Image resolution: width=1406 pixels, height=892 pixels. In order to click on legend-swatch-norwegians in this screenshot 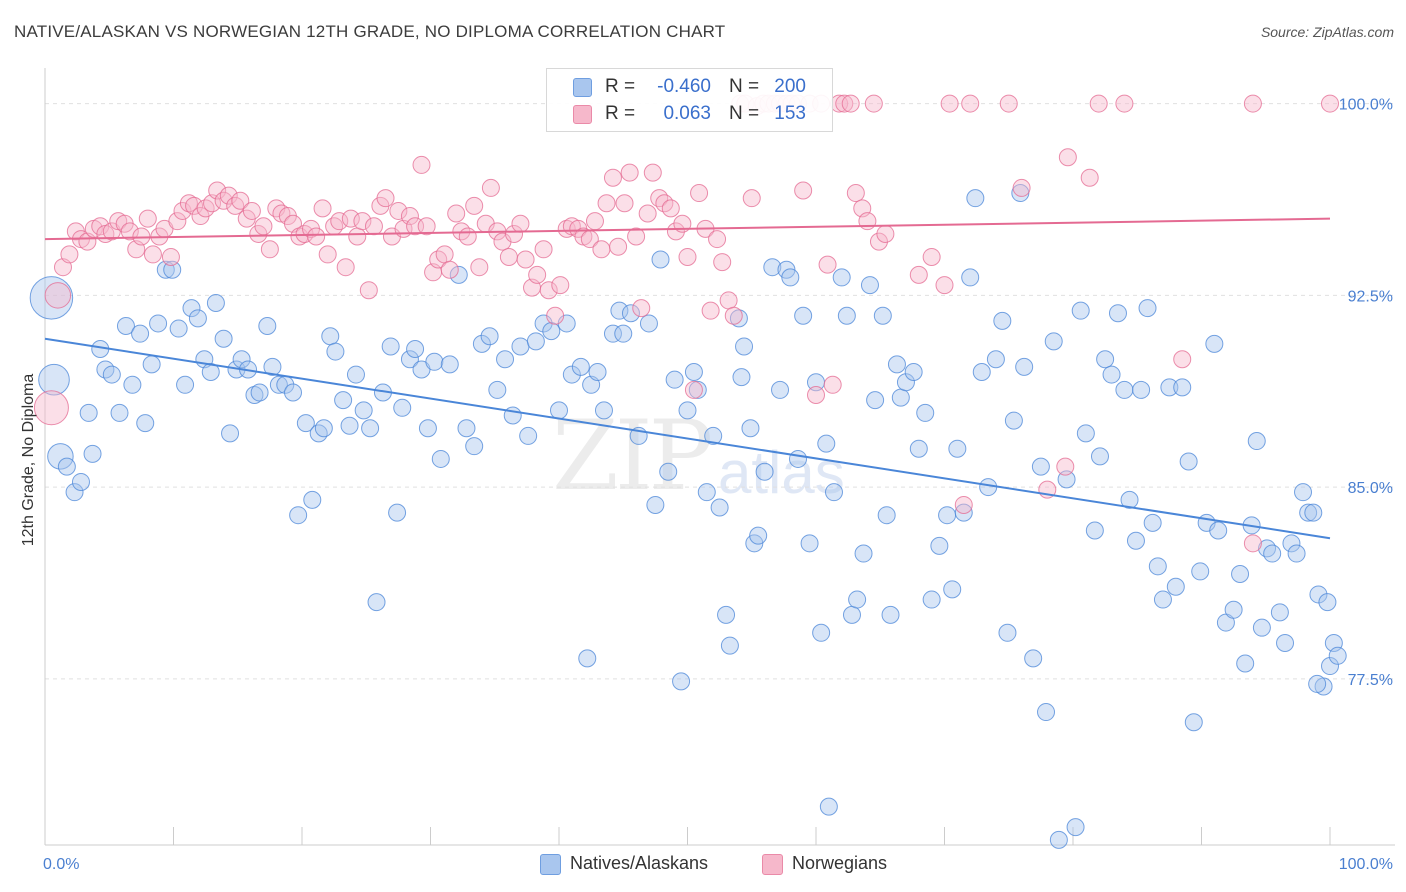, I will do `click(582, 114)`.